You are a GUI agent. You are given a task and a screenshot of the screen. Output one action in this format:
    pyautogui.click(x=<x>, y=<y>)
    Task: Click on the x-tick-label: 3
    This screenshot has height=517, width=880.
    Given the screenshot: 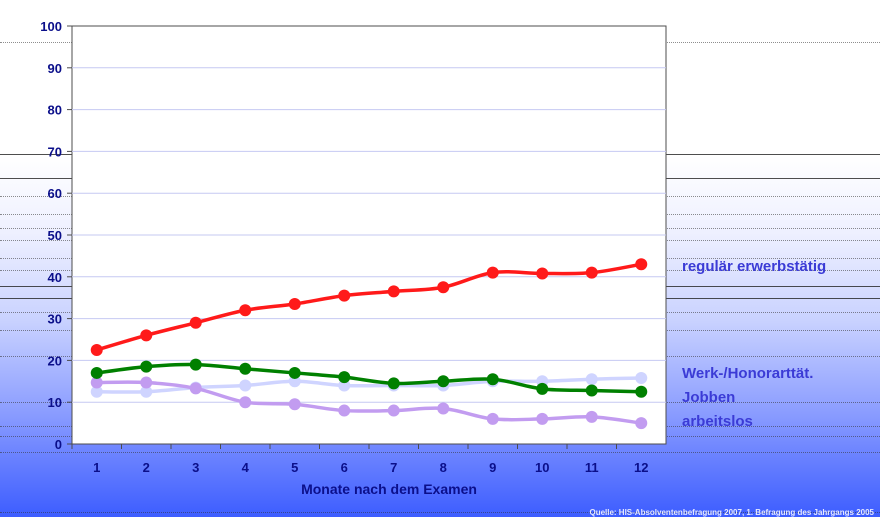 What is the action you would take?
    pyautogui.click(x=195, y=467)
    